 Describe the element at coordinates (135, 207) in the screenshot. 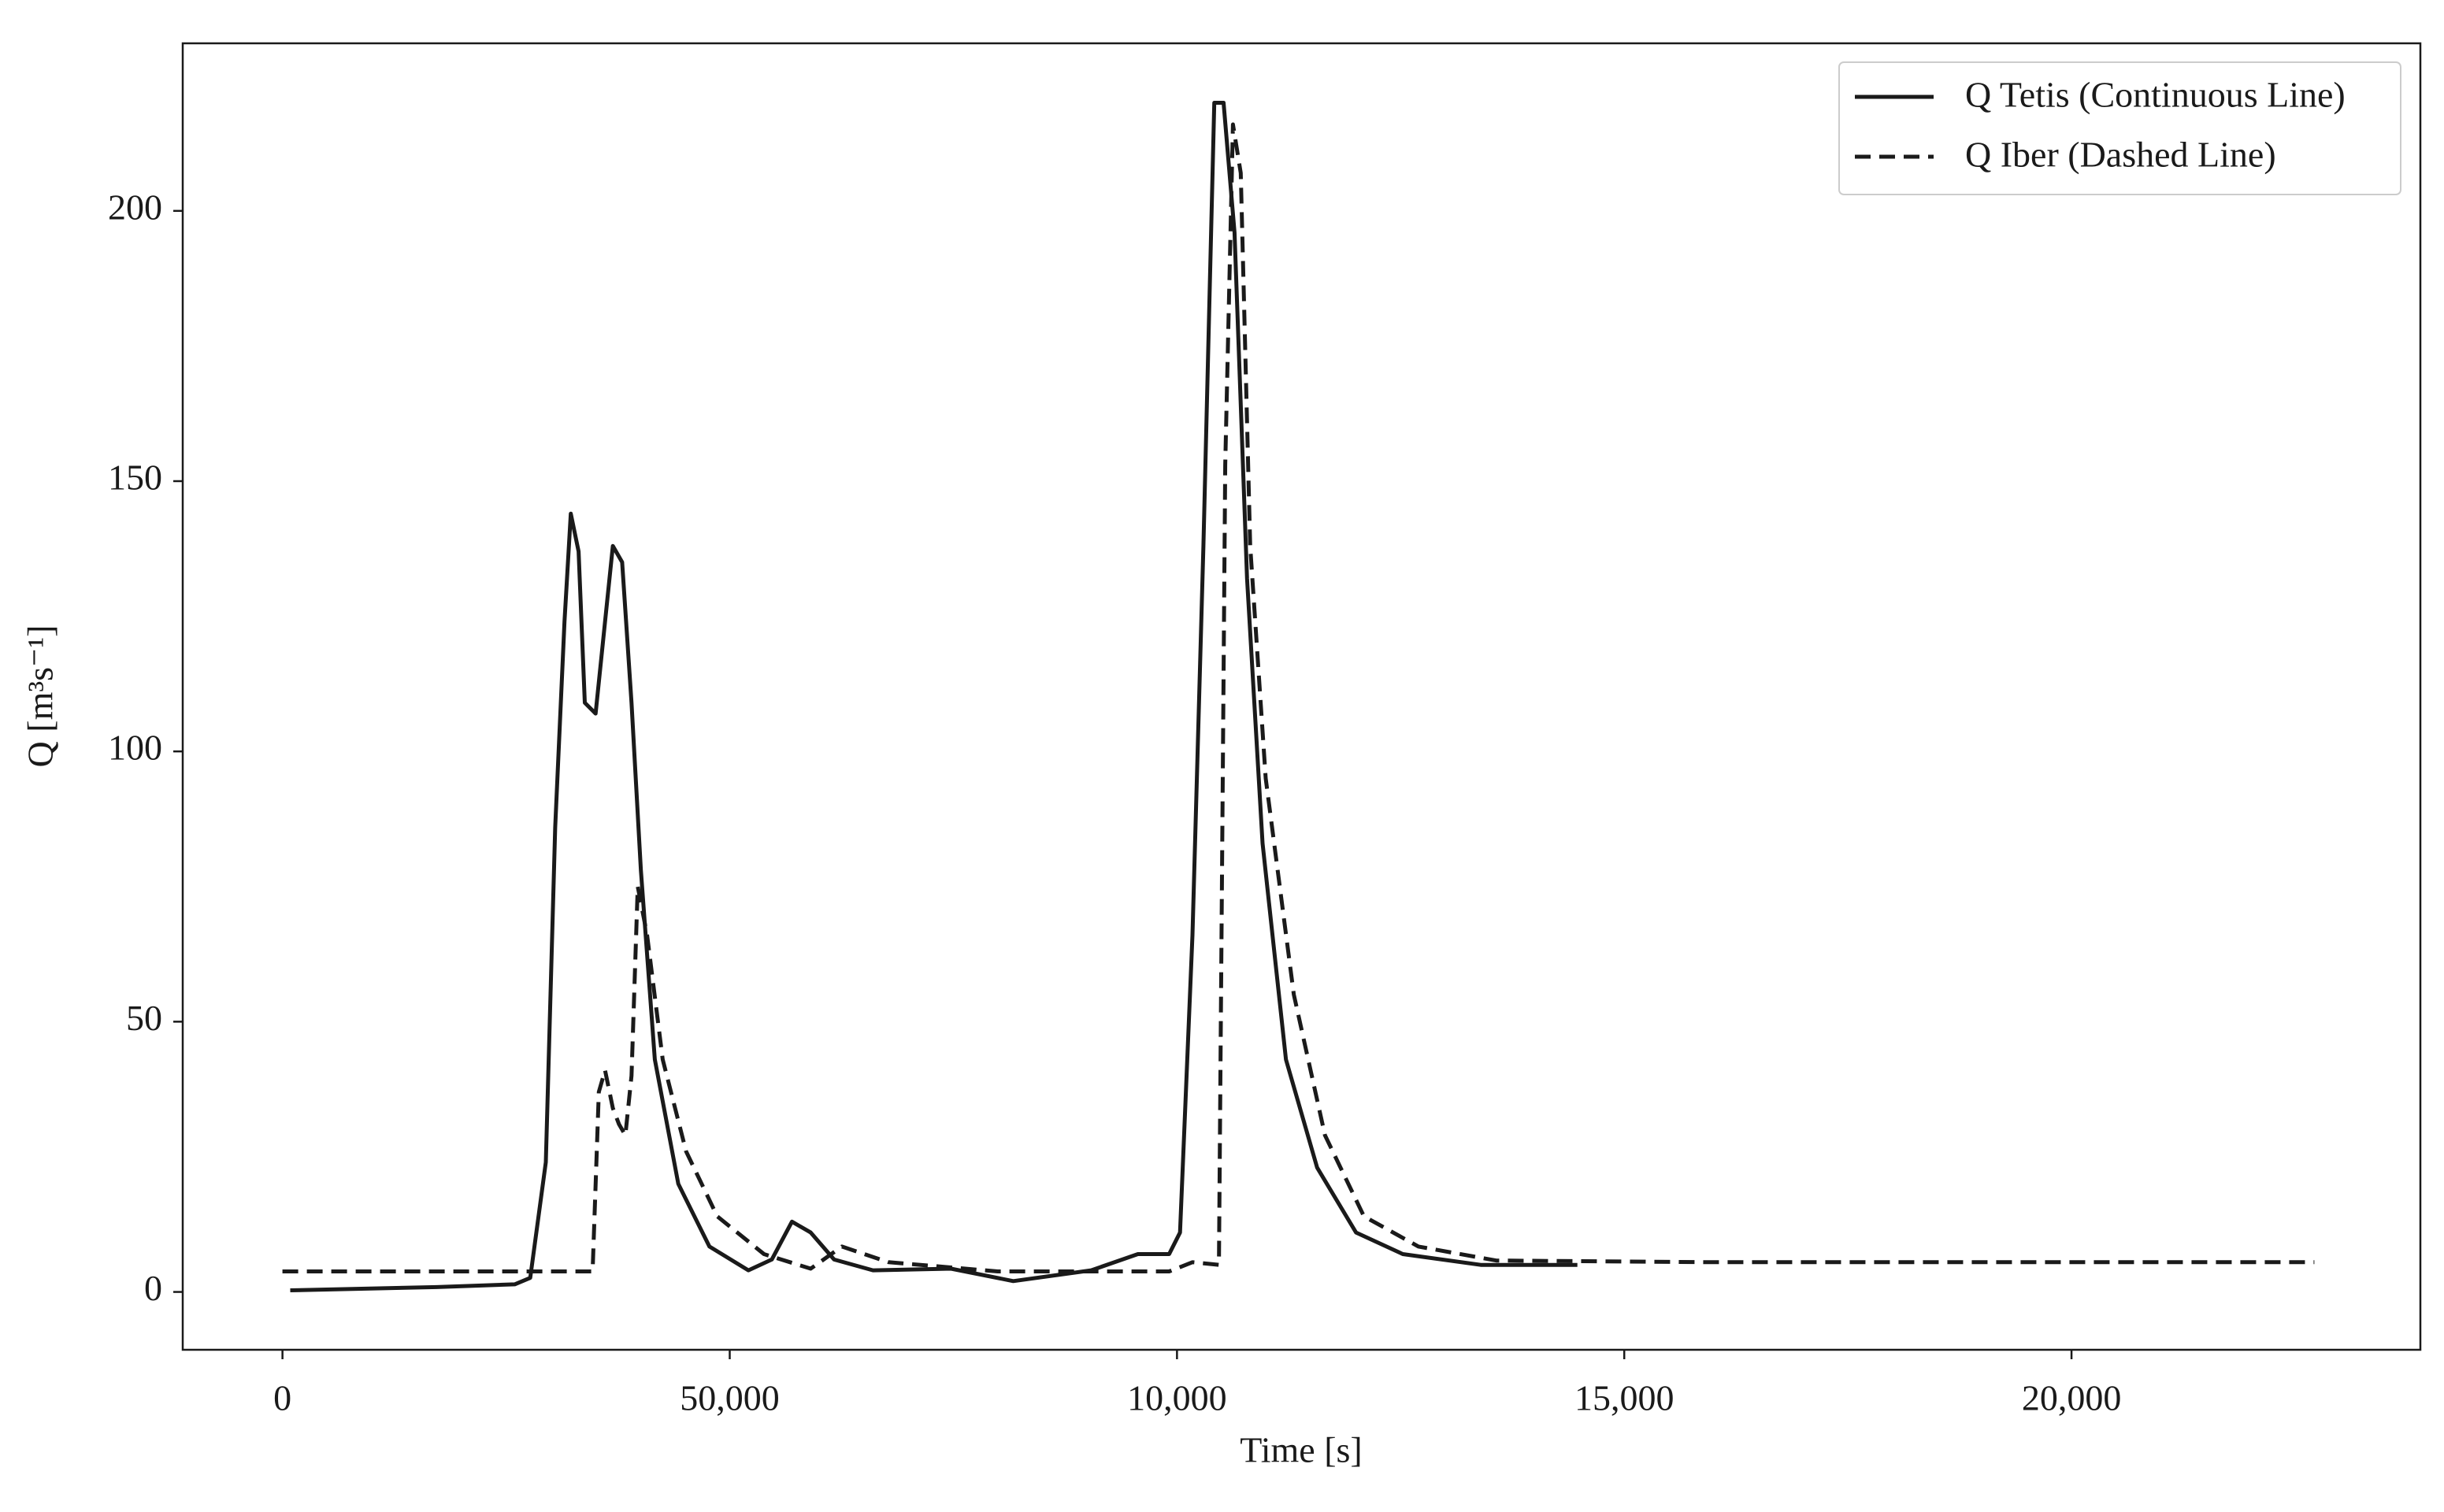

I see `y-tick-label: 200` at that location.